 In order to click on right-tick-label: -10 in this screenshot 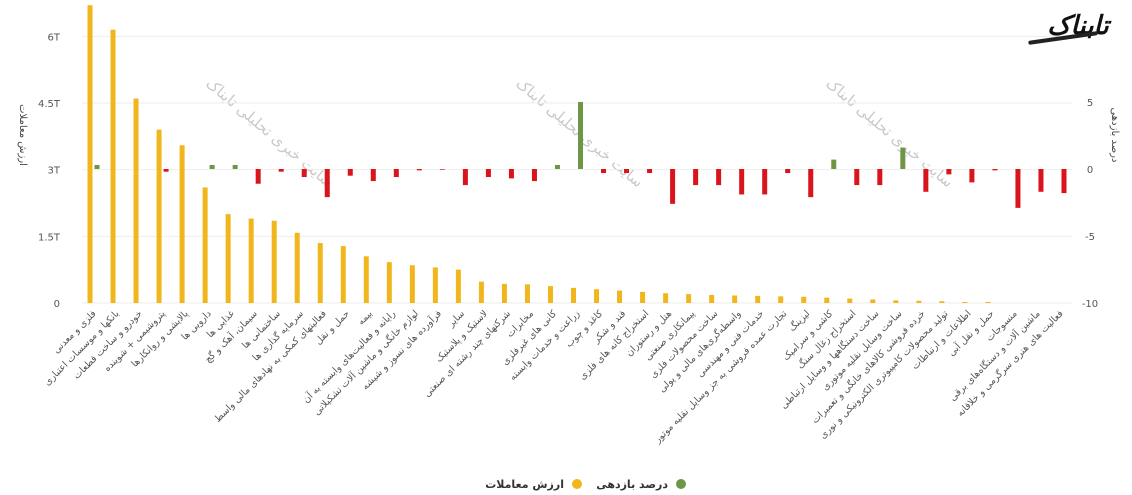, I will do `click(1090, 304)`.